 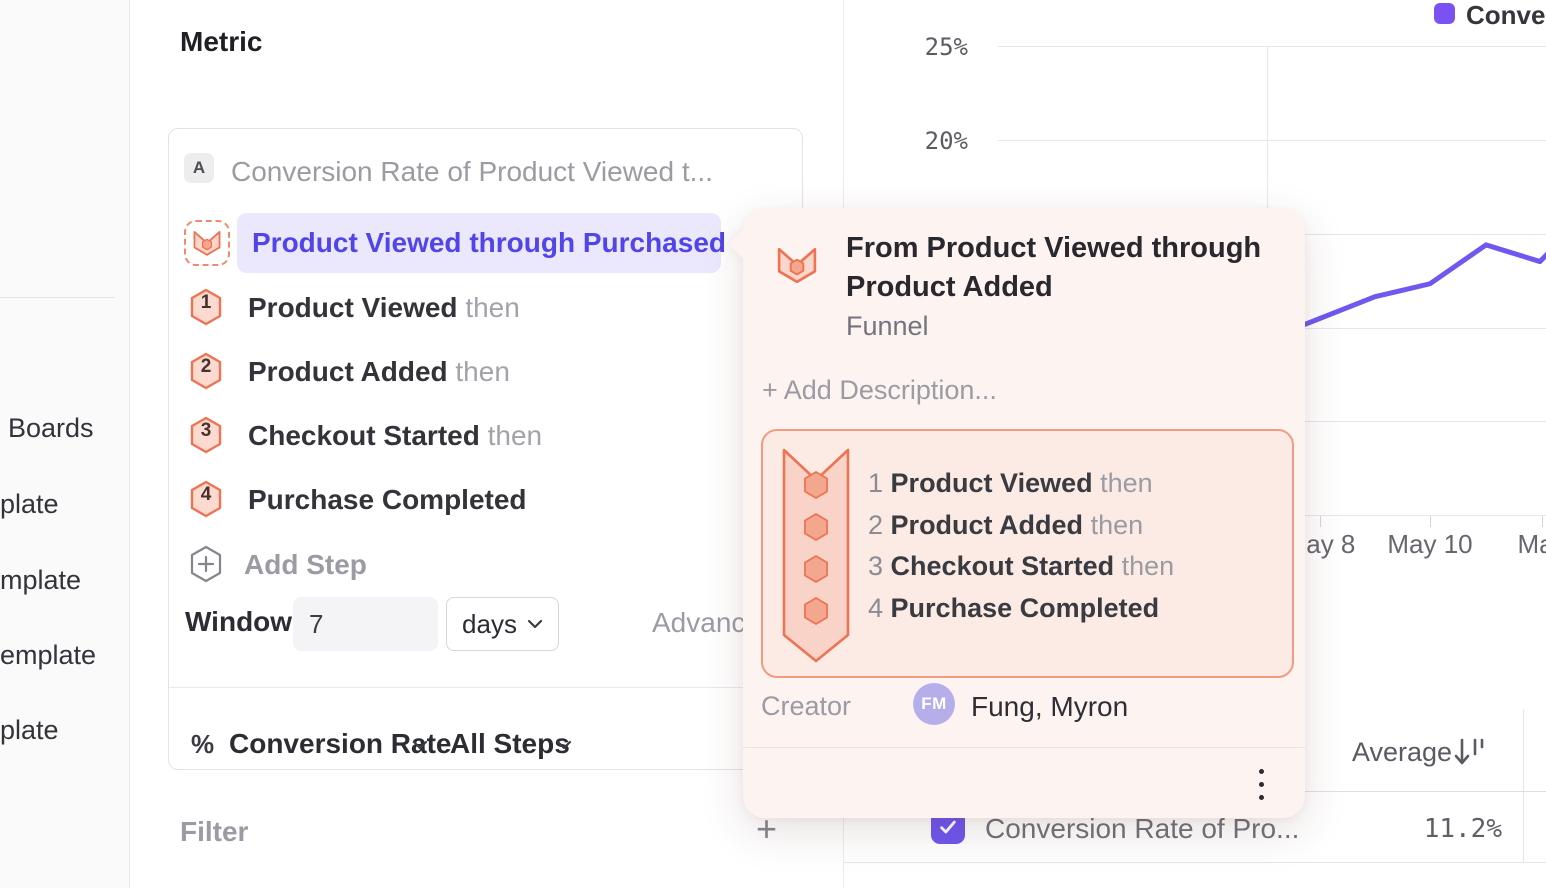 What do you see at coordinates (1010, 483) in the screenshot?
I see `popover-step-row: 1 Product Viewed then` at bounding box center [1010, 483].